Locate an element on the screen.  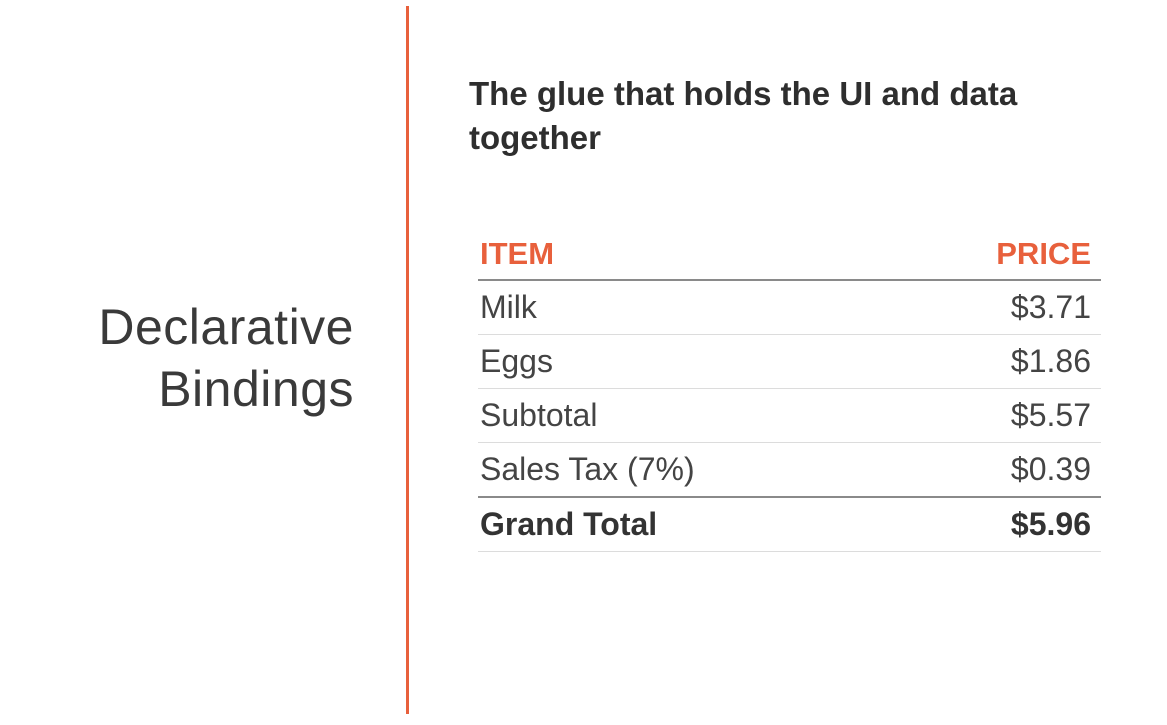
slide-title-line-1: Declarative is located at coordinates (226, 327).